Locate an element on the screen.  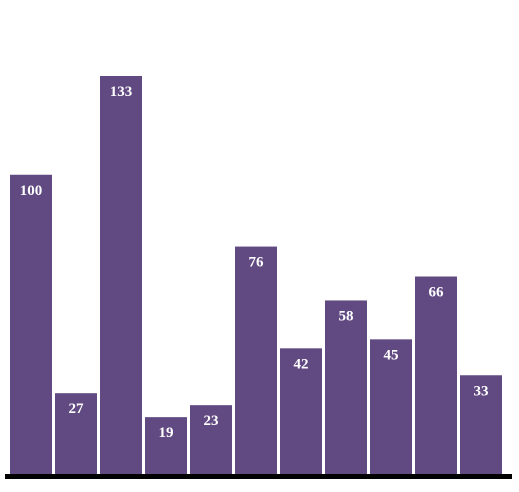
bar-value-label-8: 58 is located at coordinates (346, 316).